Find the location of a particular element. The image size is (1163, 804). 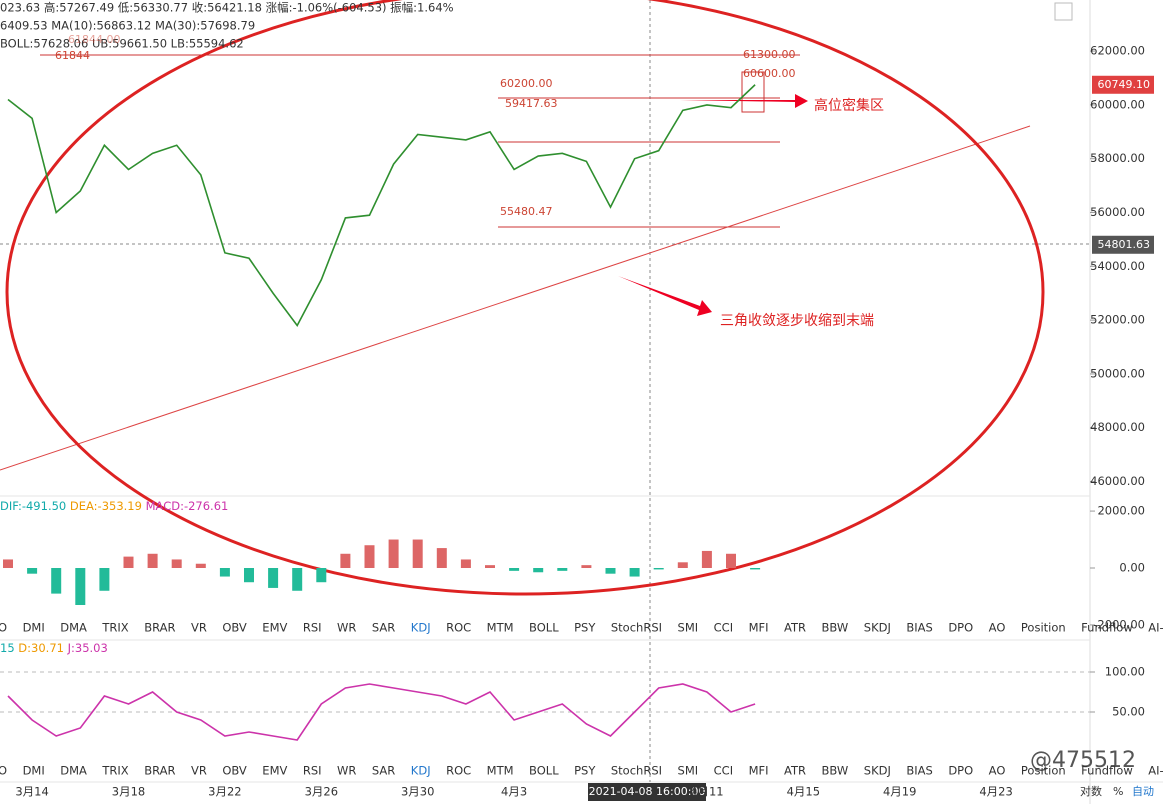

expand-button is located at coordinates (1063, 11).